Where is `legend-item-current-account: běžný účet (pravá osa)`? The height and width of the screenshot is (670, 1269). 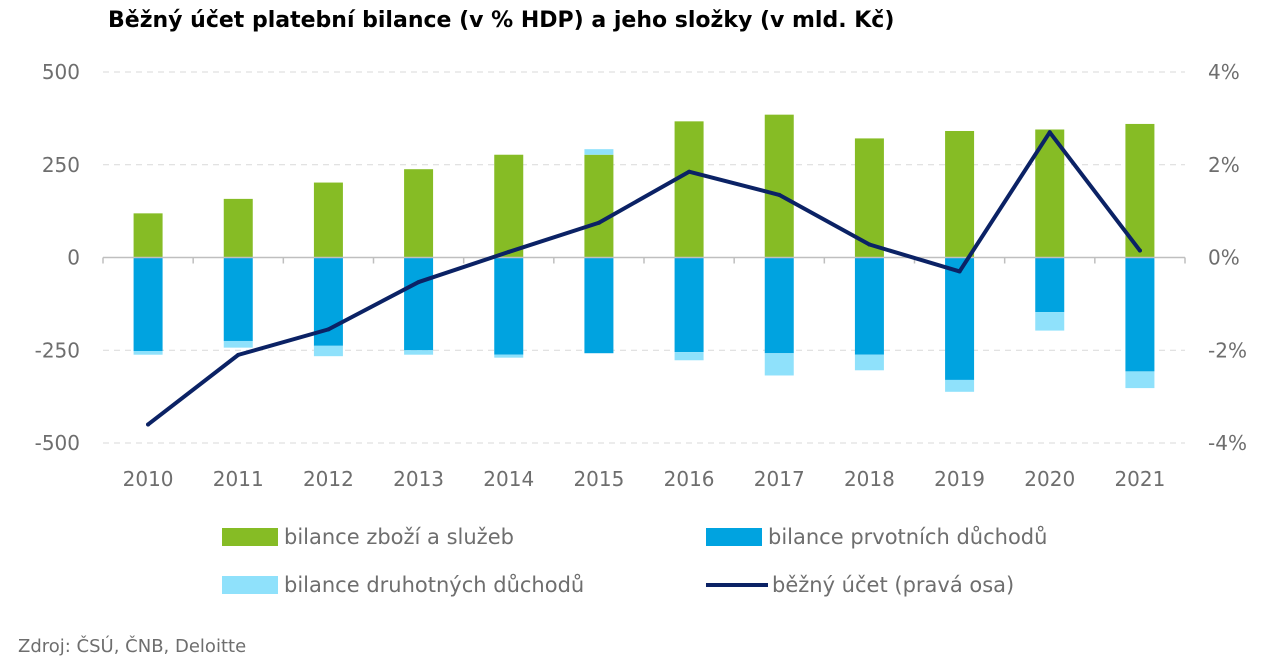
legend-item-current-account: běžný účet (pravá osa) is located at coordinates (860, 585).